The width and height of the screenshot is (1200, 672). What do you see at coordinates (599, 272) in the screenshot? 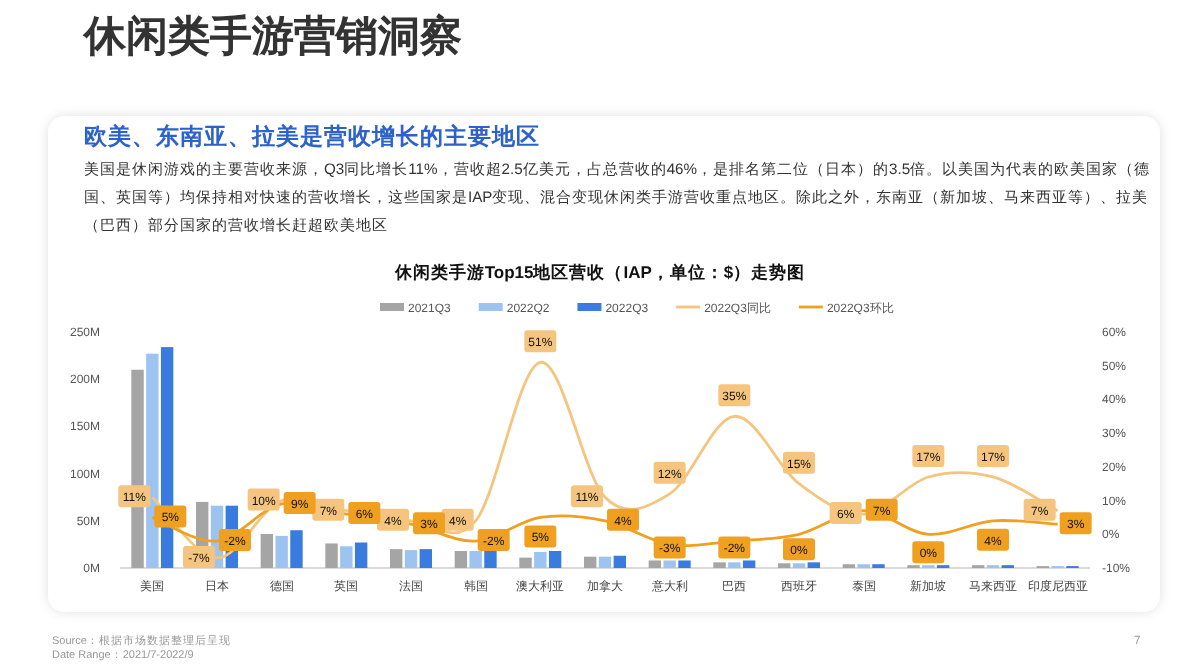
I see `text: 休闲类手游Top15地区营收（IAP，单位：$）走势图` at bounding box center [599, 272].